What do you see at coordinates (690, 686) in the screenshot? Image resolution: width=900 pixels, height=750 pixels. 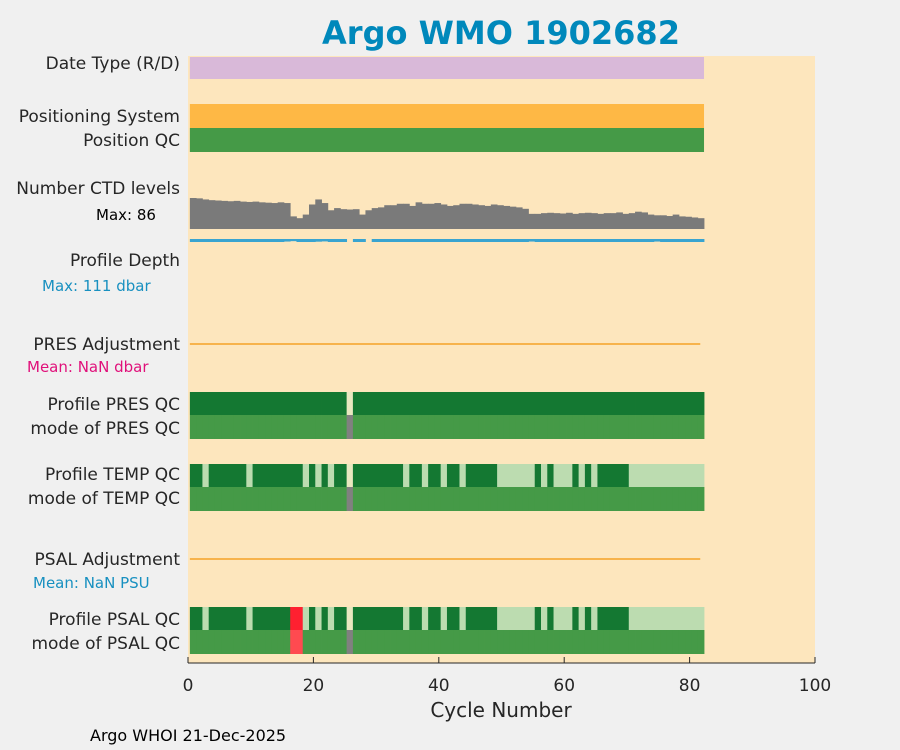 I see `x-tick-label: 80` at bounding box center [690, 686].